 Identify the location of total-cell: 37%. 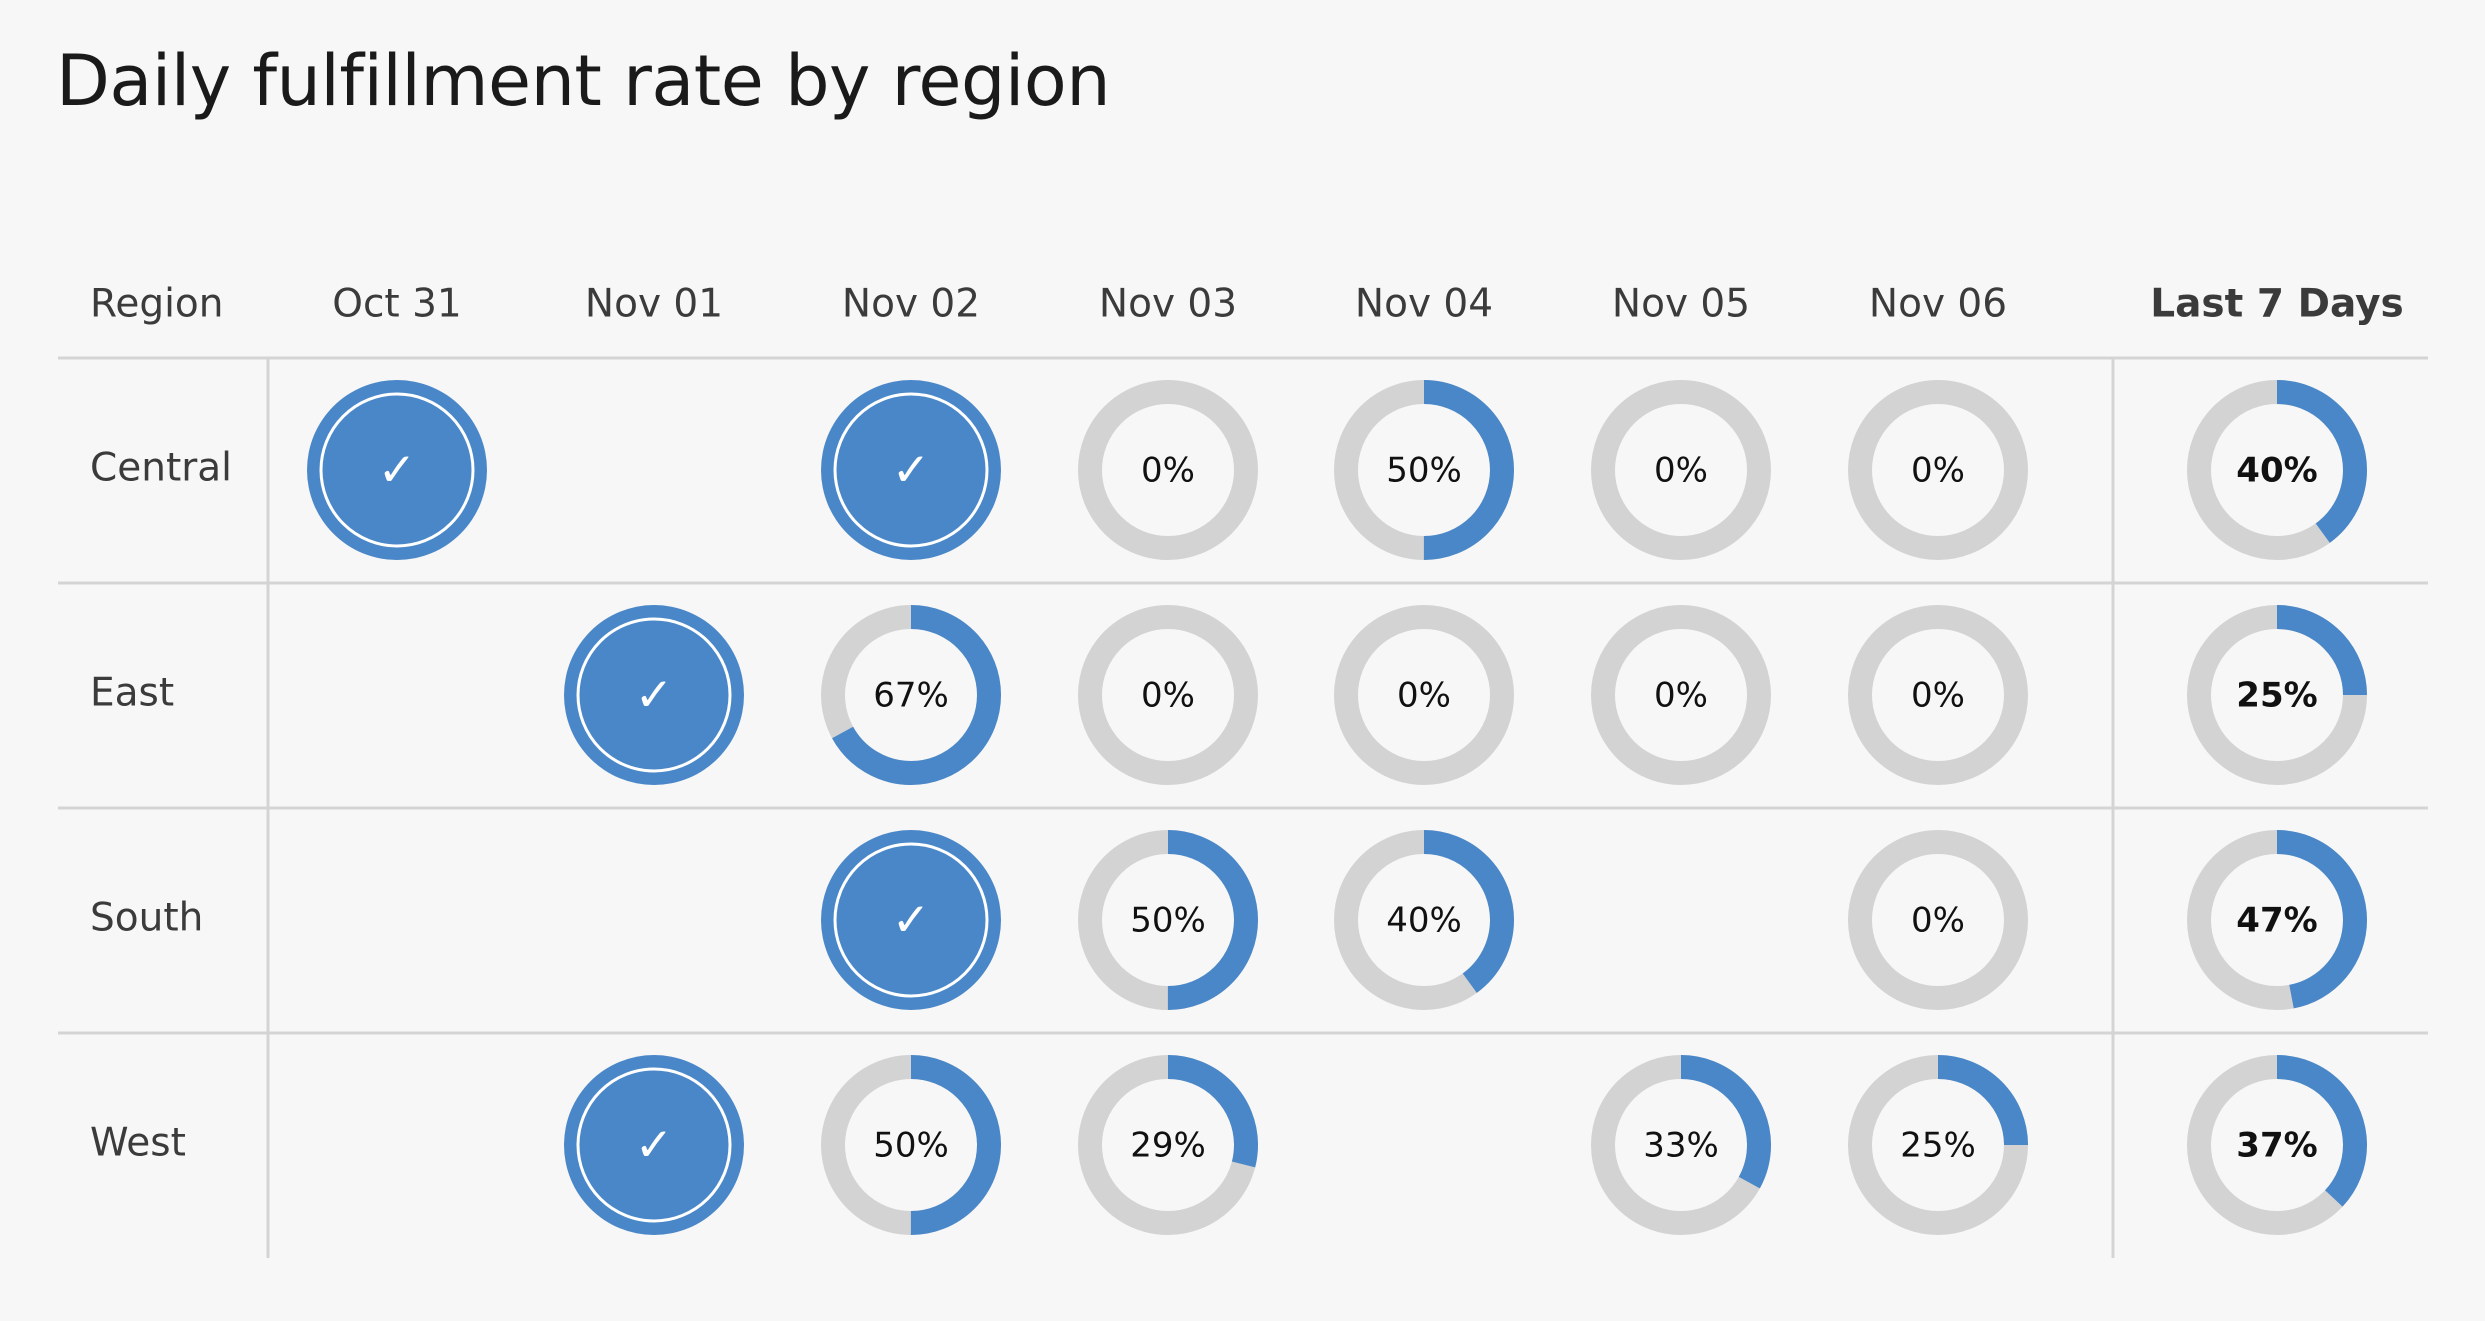
(2277, 1145).